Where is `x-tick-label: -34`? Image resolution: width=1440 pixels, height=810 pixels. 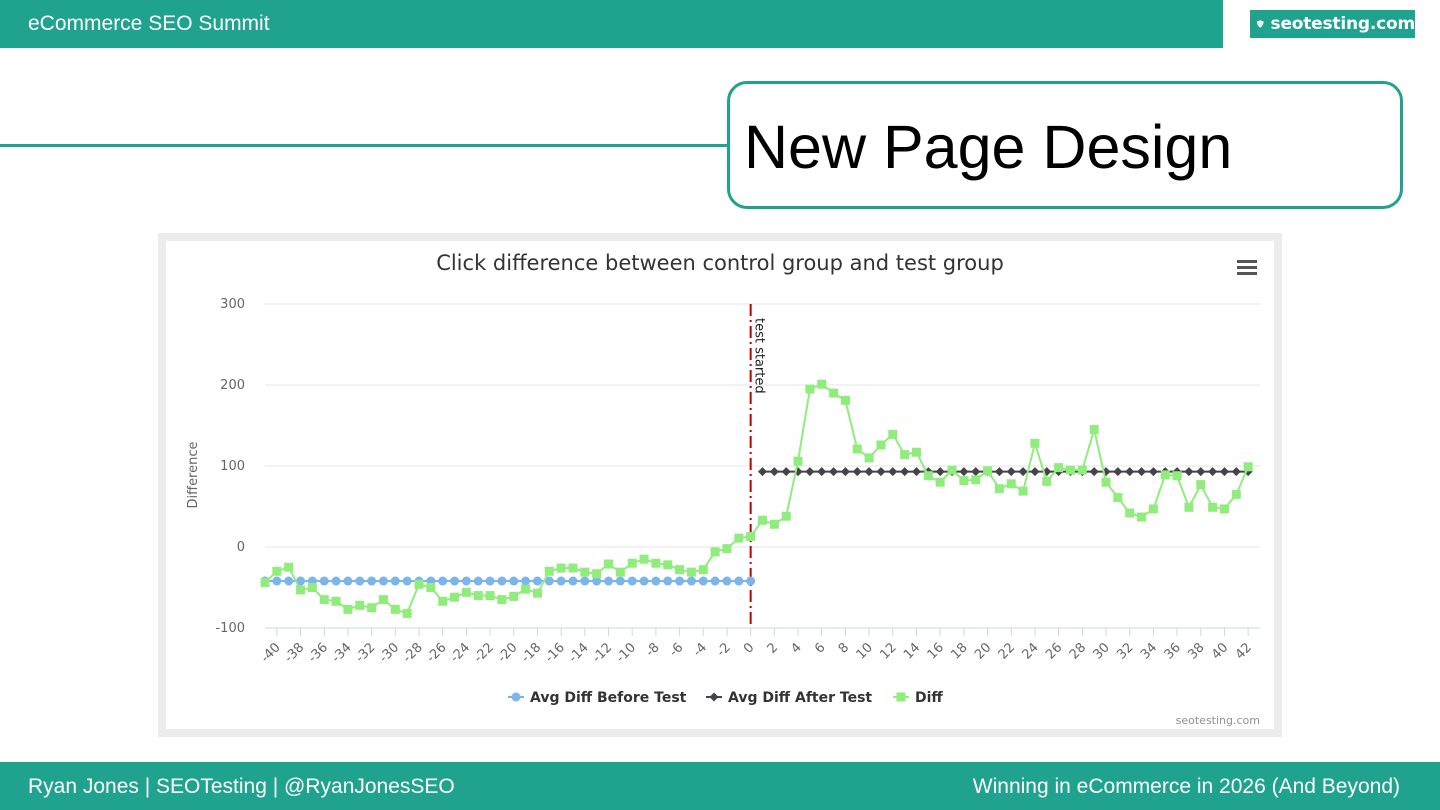
x-tick-label: -34 is located at coordinates (342, 653).